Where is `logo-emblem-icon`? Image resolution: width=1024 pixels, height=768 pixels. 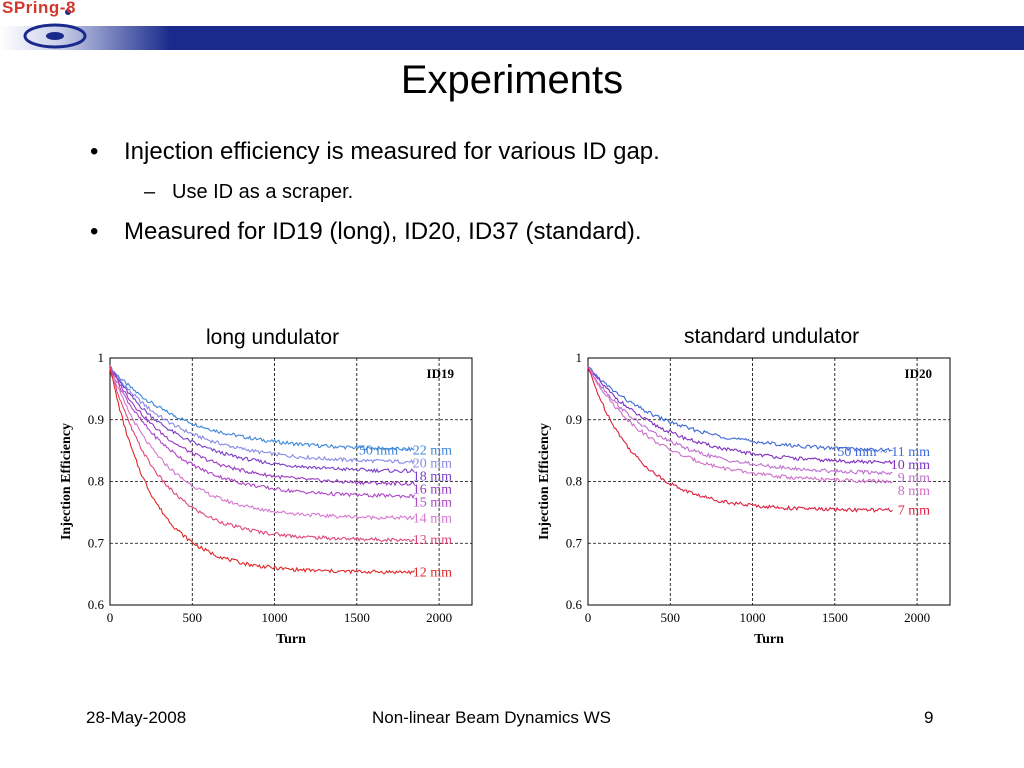 logo-emblem-icon is located at coordinates (55, 29).